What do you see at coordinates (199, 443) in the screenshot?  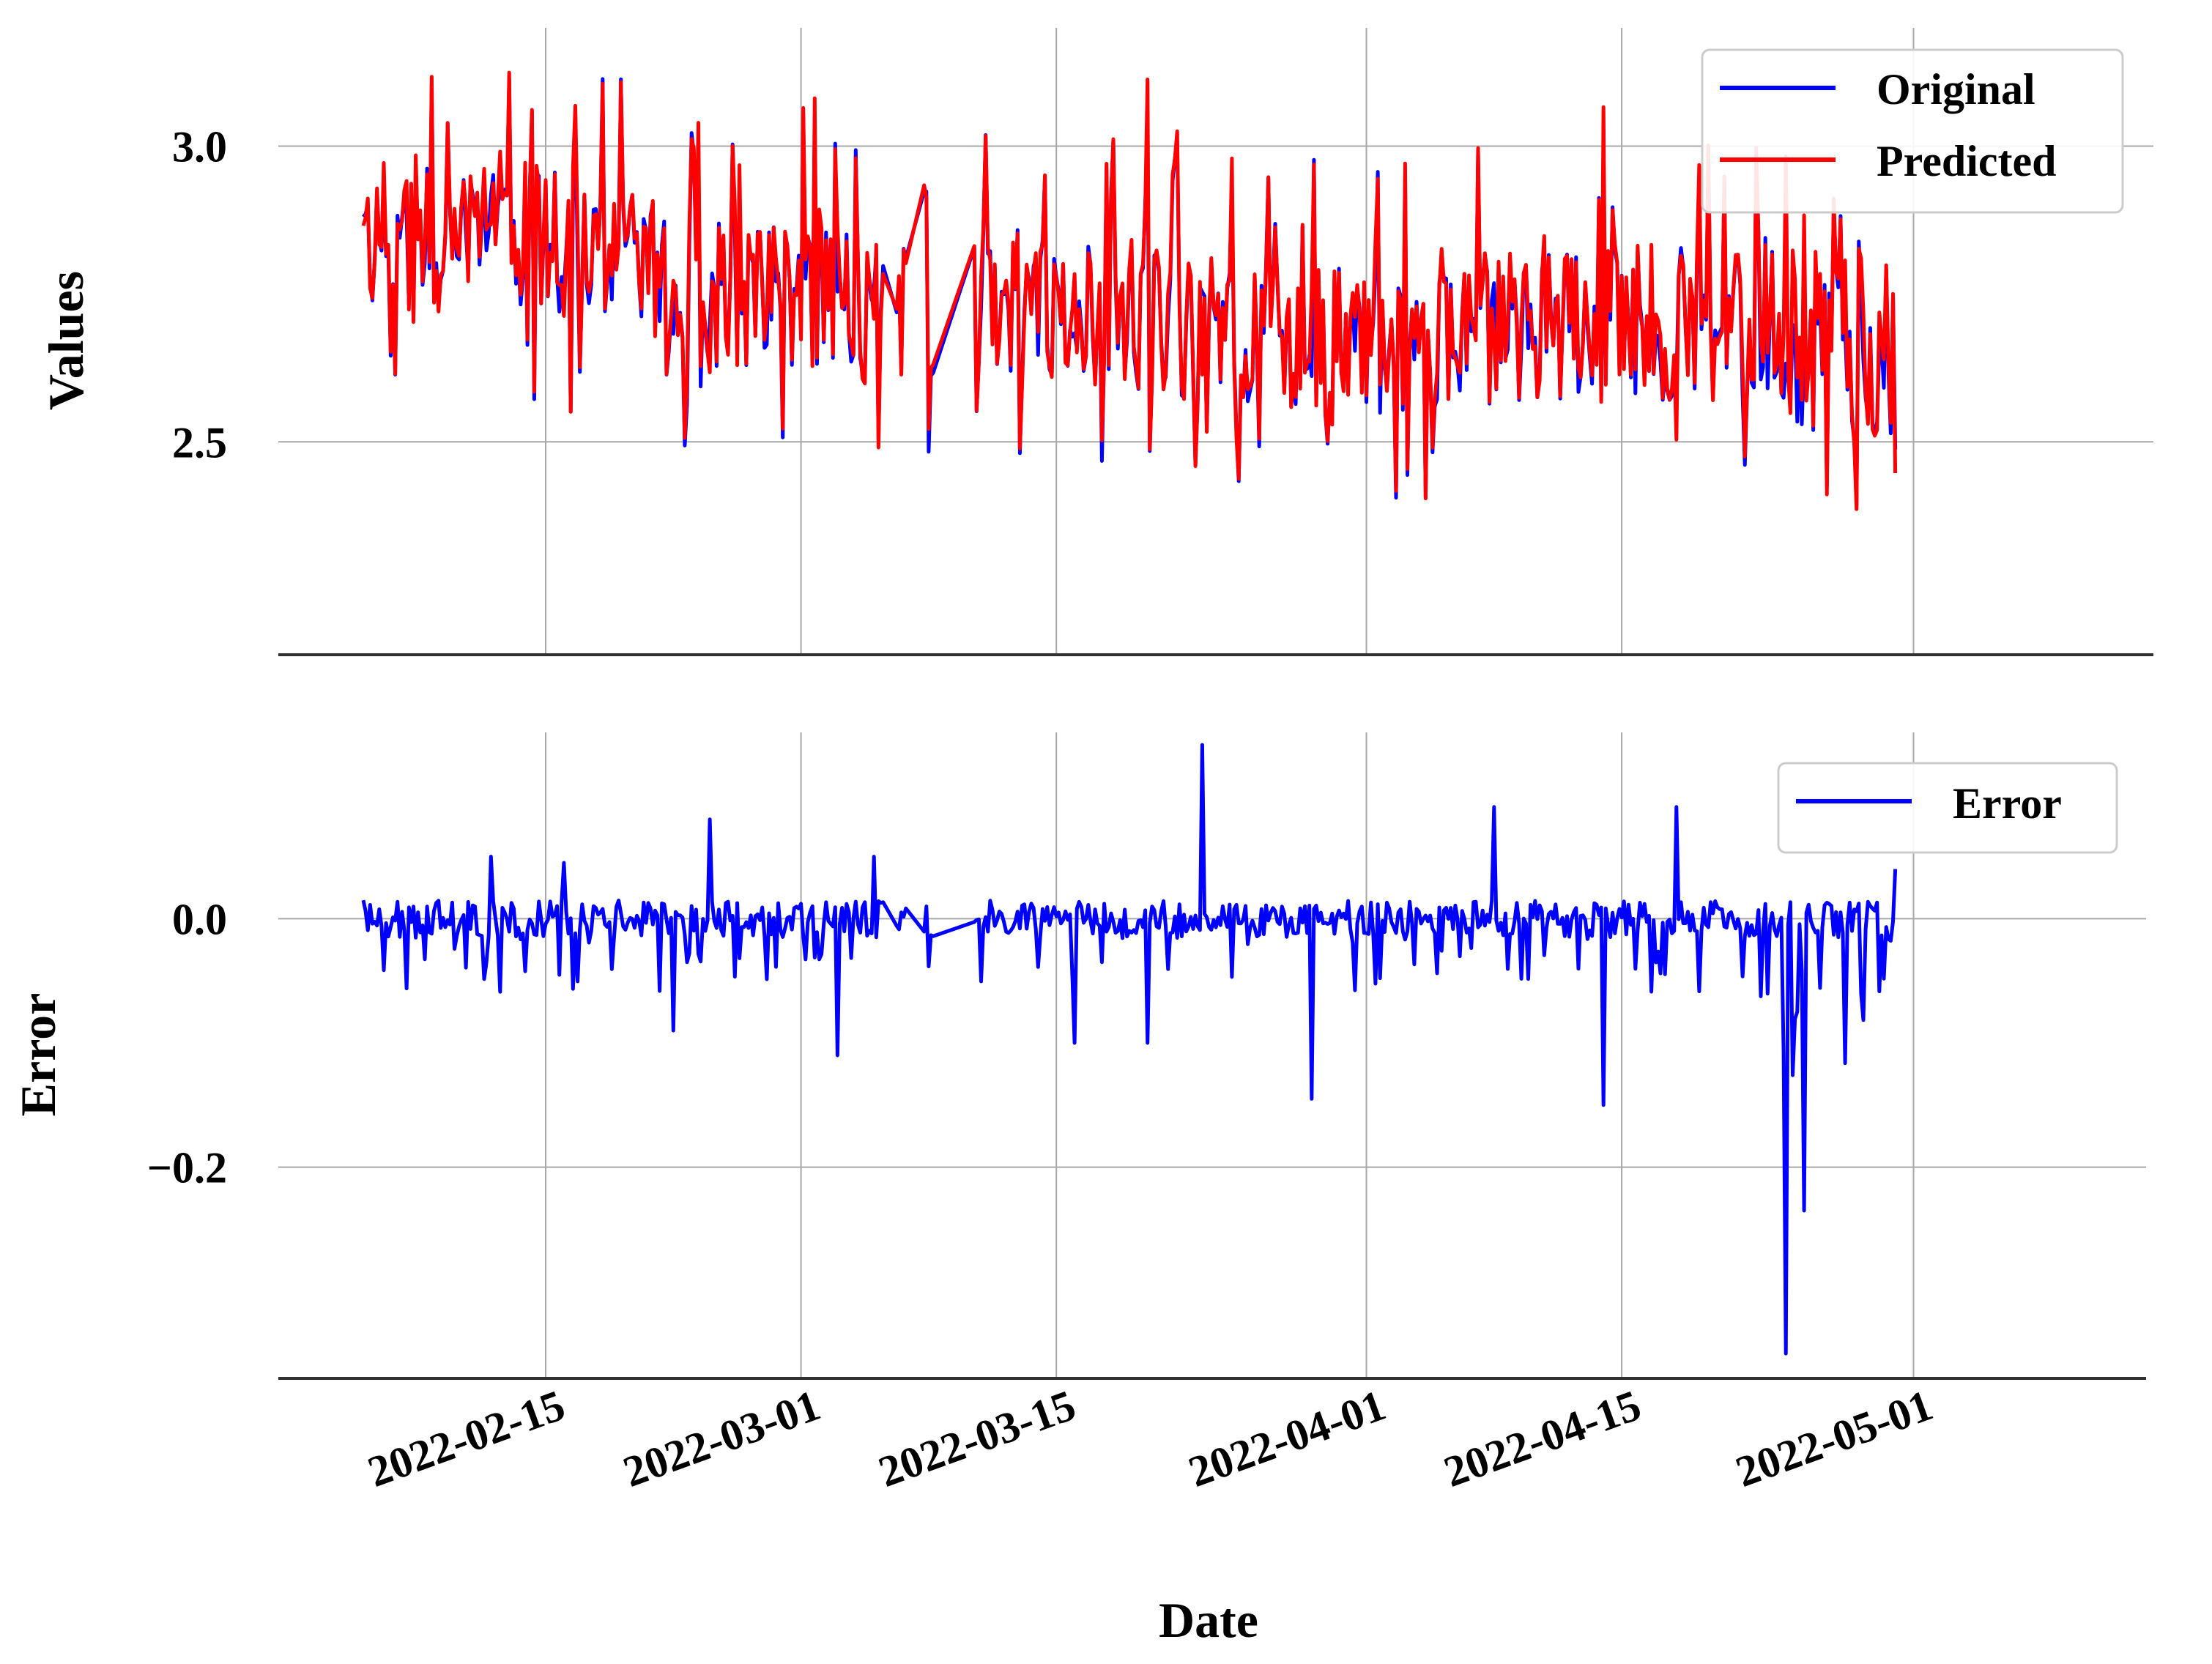 I see `values-y-tick-label: 2.5` at bounding box center [199, 443].